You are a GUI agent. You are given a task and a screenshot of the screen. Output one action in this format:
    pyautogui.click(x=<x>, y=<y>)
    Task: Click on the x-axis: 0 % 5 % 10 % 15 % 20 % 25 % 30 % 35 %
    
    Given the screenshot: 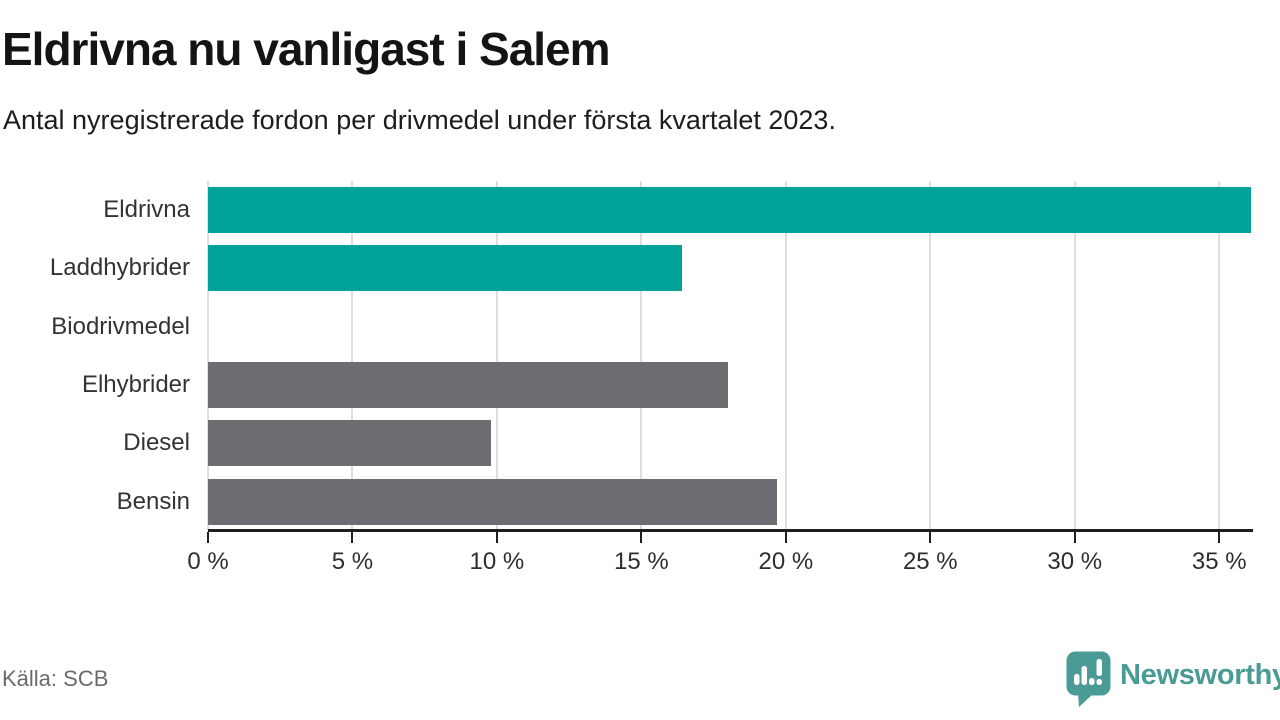 What is the action you would take?
    pyautogui.click(x=719, y=558)
    